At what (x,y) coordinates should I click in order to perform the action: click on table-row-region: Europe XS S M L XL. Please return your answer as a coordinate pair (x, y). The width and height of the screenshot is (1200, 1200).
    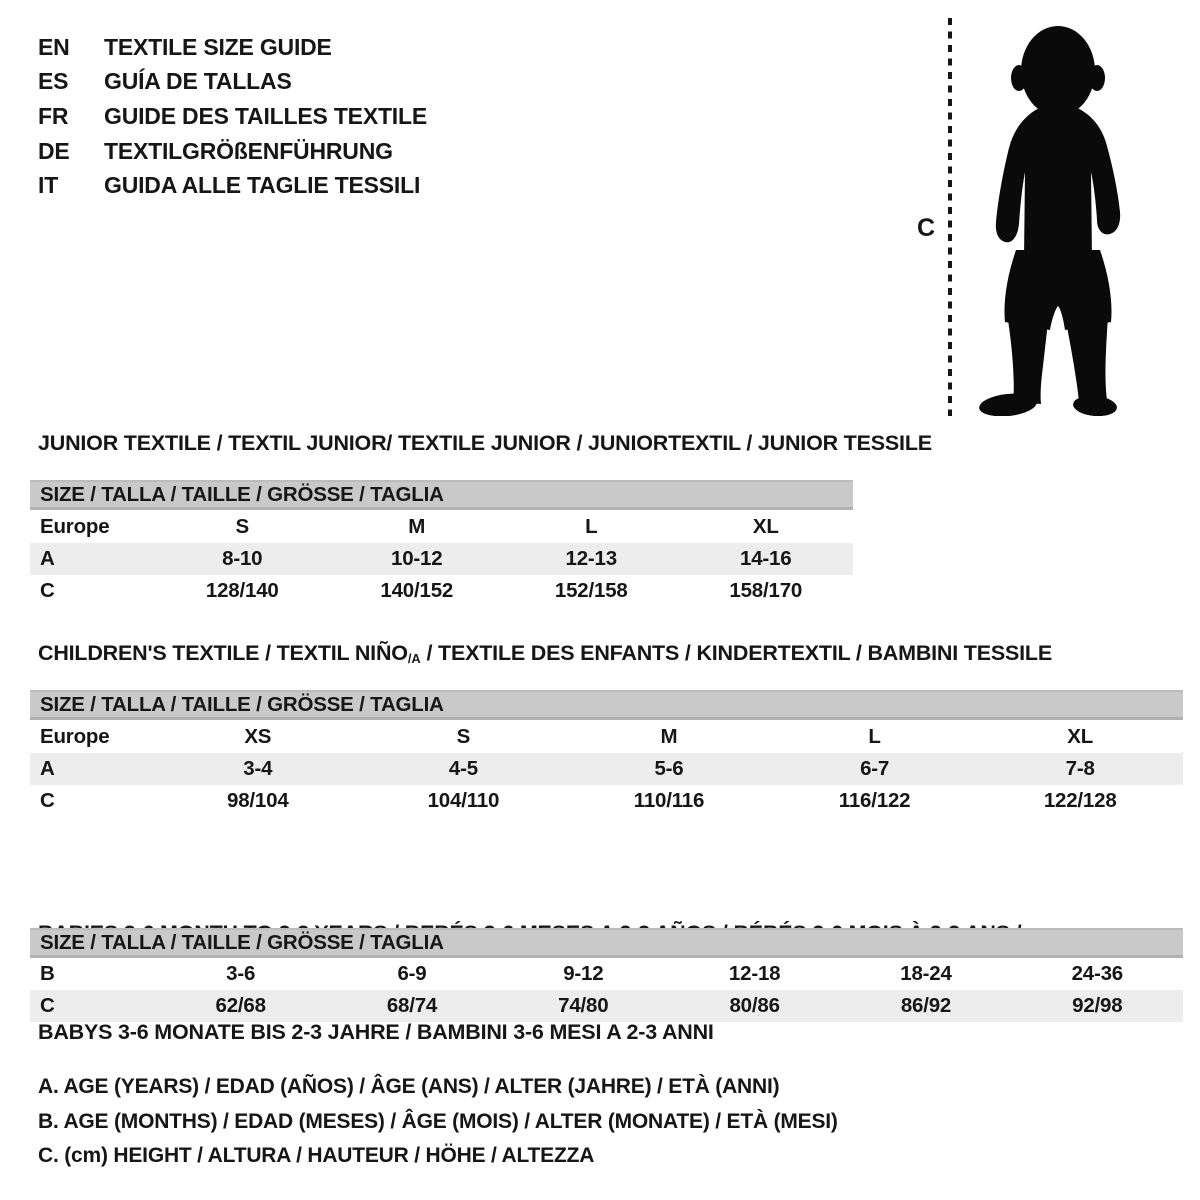
    Looking at the image, I should click on (606, 736).